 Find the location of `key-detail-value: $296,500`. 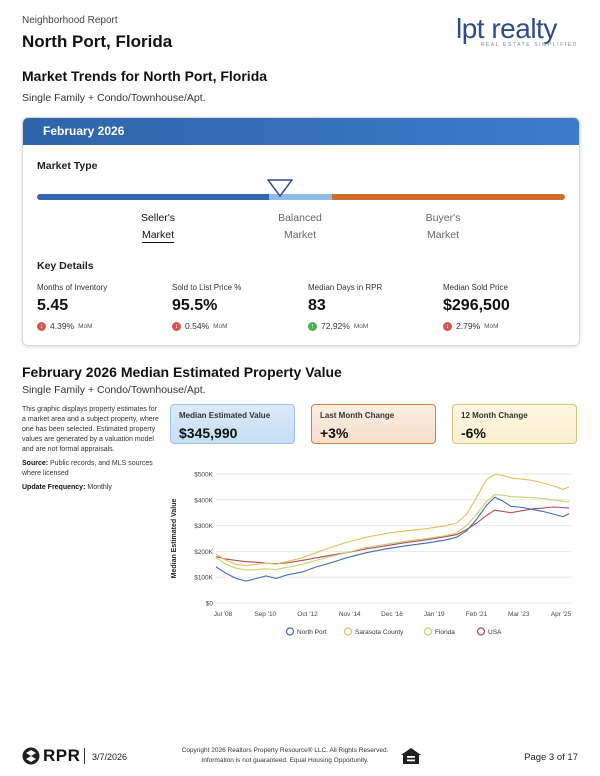

key-detail-value: $296,500 is located at coordinates (476, 305).